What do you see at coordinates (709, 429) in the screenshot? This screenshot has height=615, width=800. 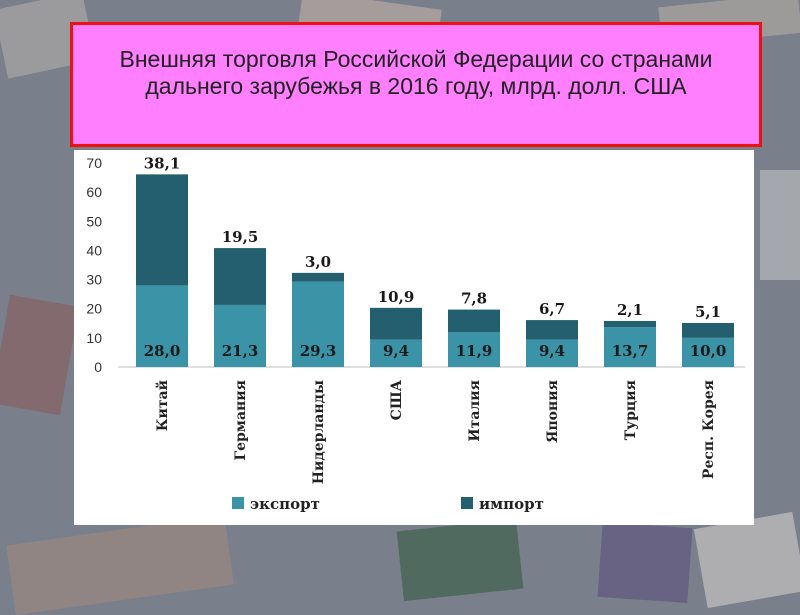 I see `category-label: Респ. Корея` at bounding box center [709, 429].